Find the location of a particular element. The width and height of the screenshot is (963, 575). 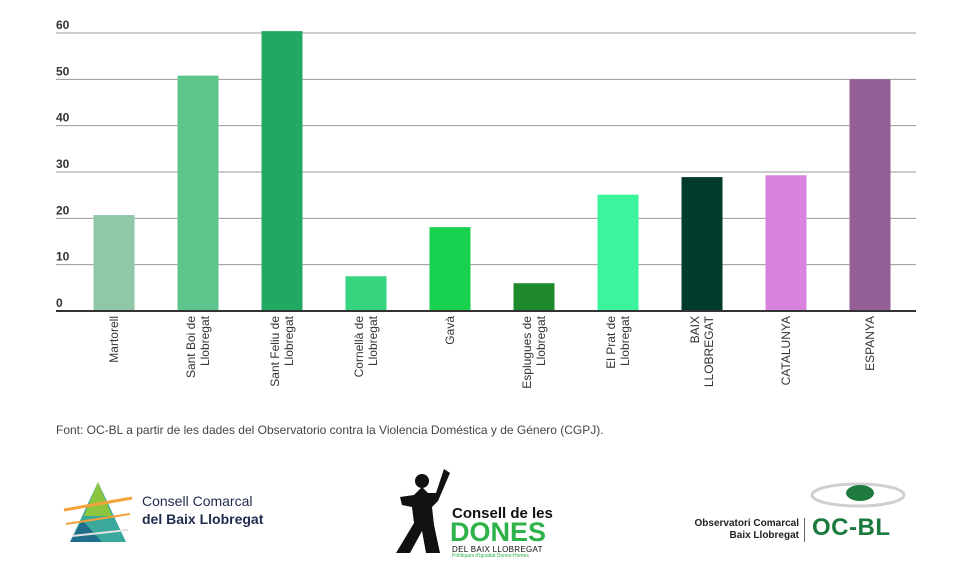

y-tick-label: 10 is located at coordinates (63, 257).